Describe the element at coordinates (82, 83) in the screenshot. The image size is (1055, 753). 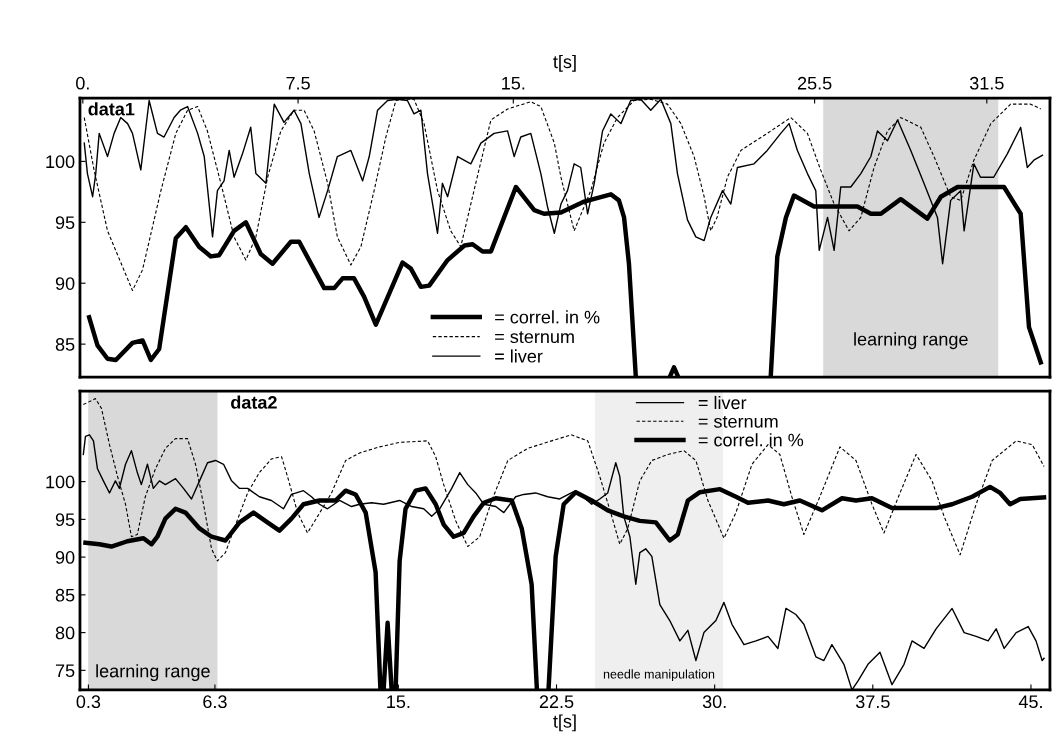
I see `x-tick-label: 0.` at that location.